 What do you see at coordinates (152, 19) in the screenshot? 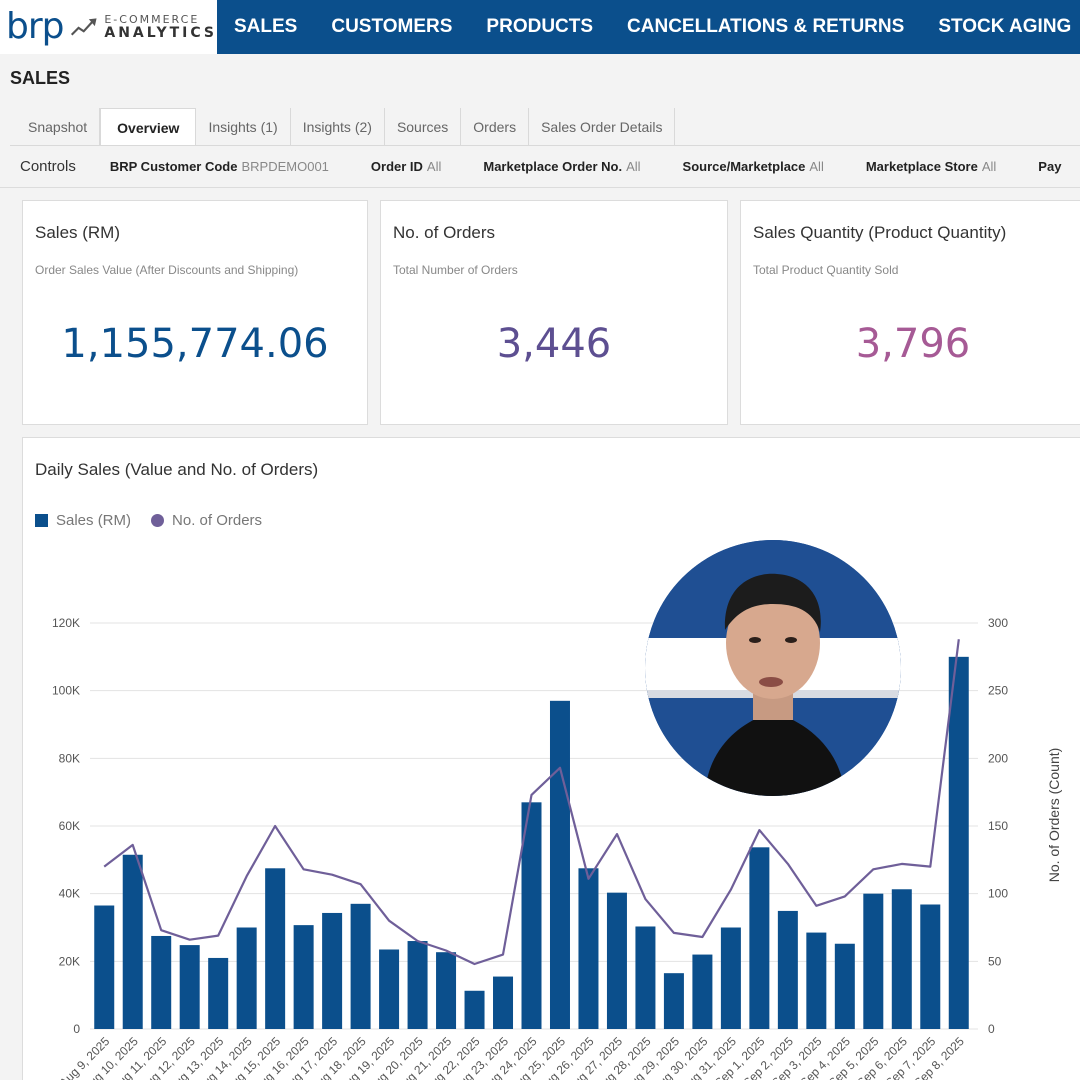
I see `logo-line1: E-COMMERCE` at bounding box center [152, 19].